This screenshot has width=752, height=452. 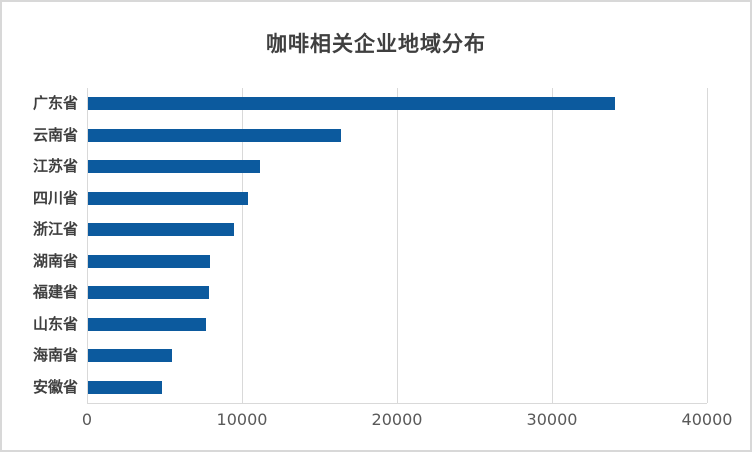 I want to click on x-tick-label: 40000, so click(x=707, y=419).